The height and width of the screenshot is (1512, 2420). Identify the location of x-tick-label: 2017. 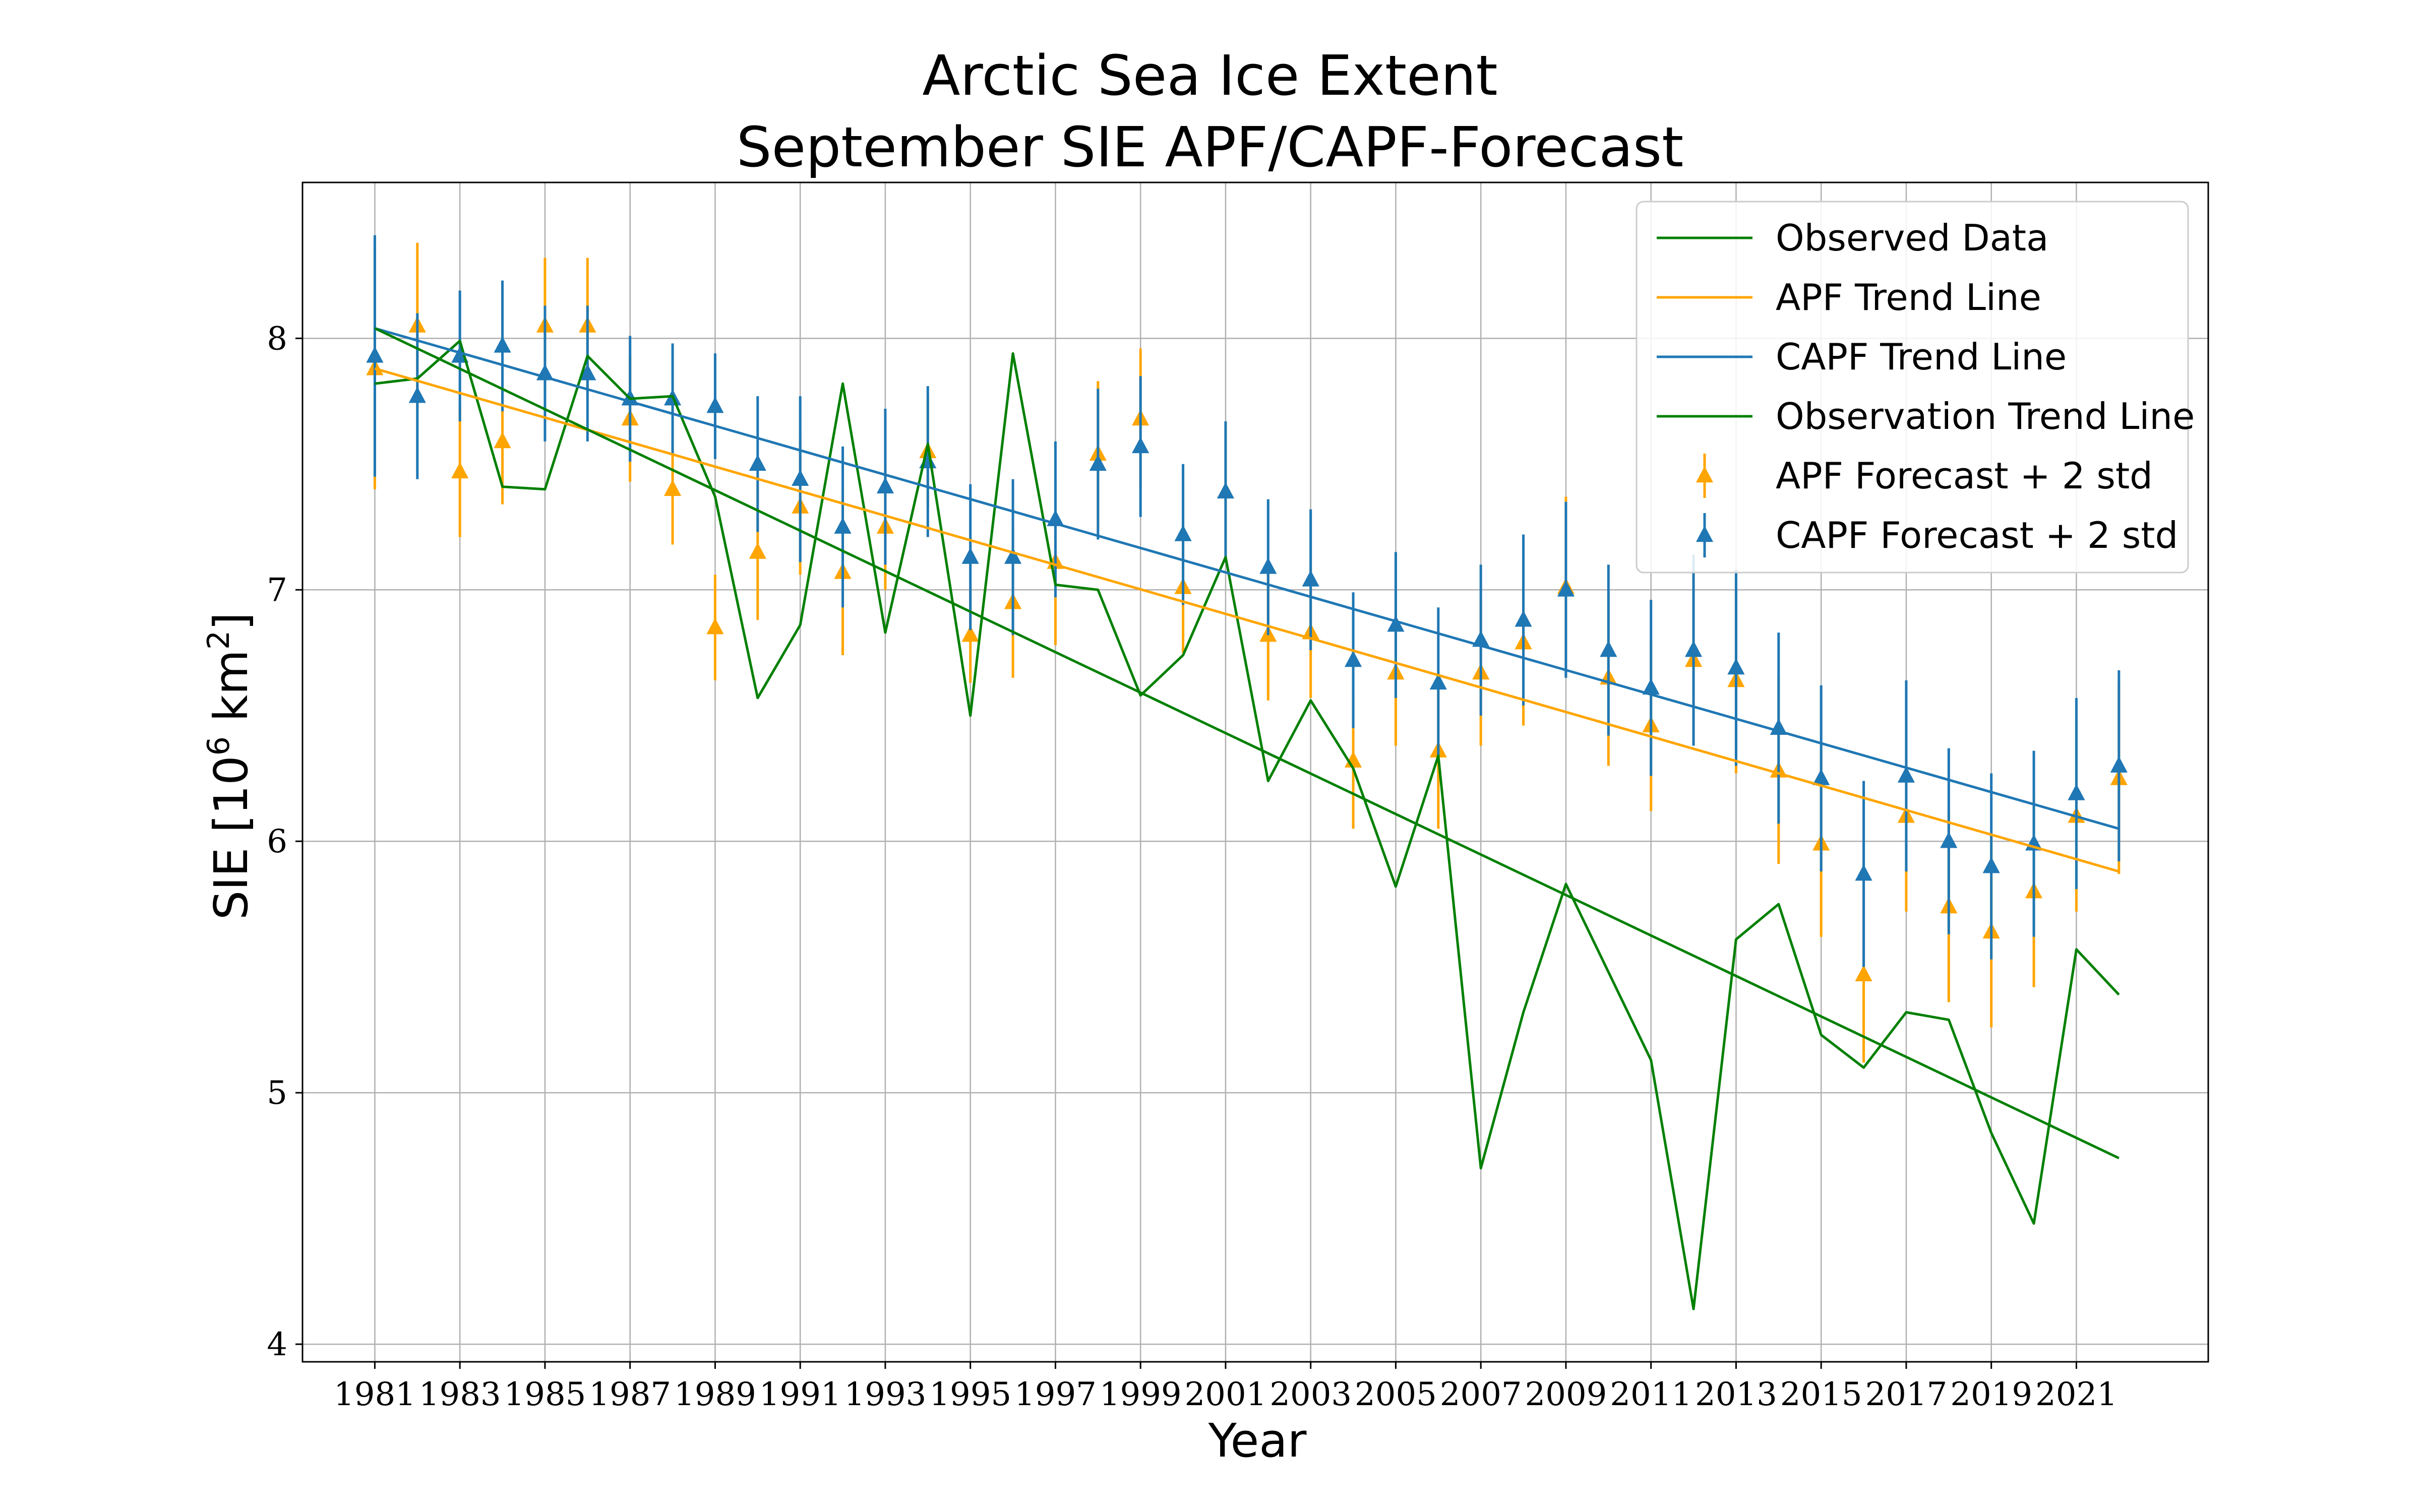
(1906, 1394).